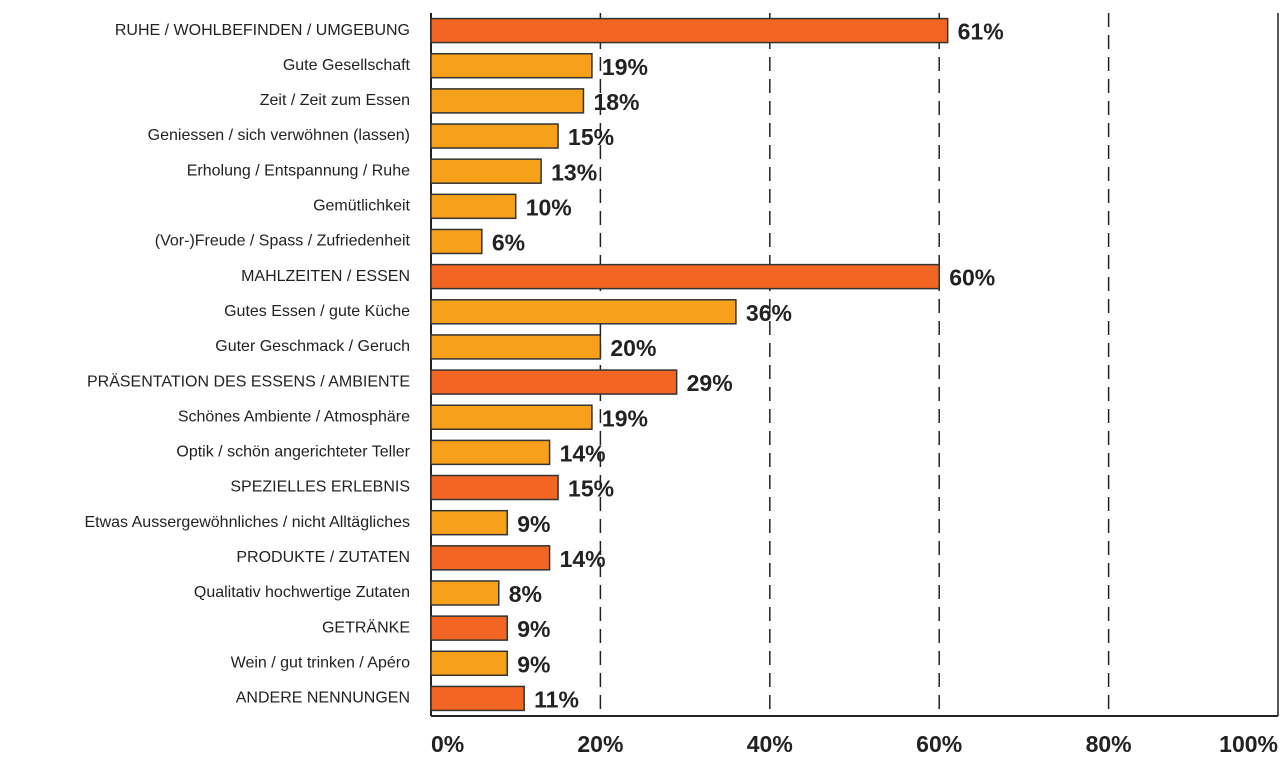 This screenshot has width=1281, height=760. Describe the element at coordinates (366, 627) in the screenshot. I see `category-label: GETRÄNKE` at that location.